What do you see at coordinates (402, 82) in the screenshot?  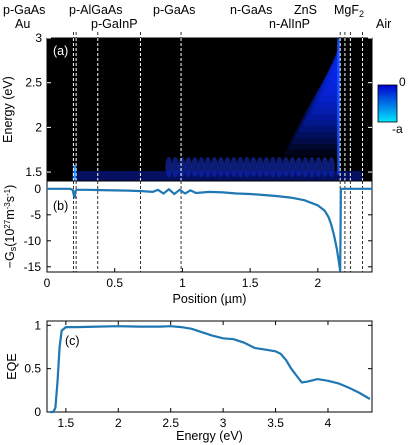 I see `colorbar-max-label: 0` at bounding box center [402, 82].